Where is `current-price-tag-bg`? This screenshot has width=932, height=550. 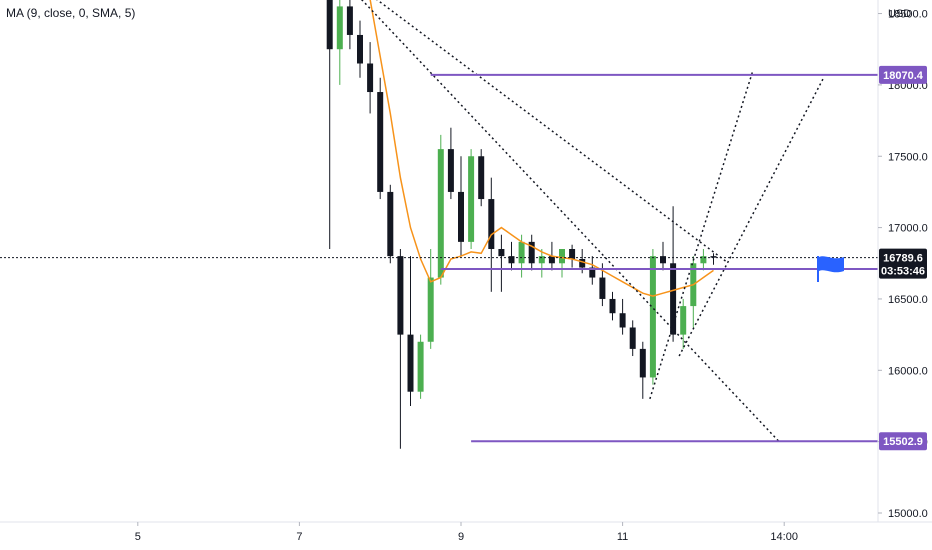 current-price-tag-bg is located at coordinates (903, 263).